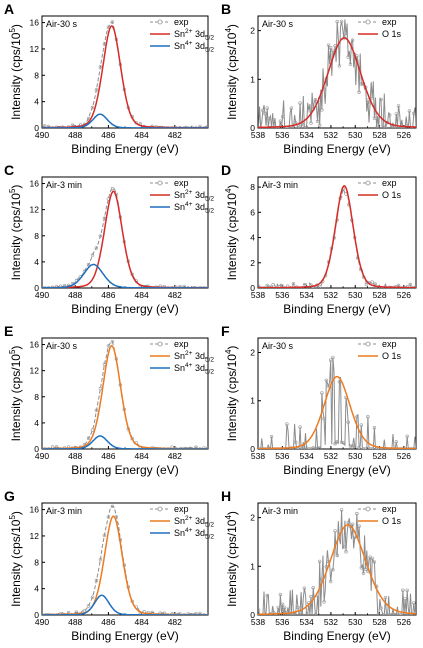  I want to click on y-tick-label: 16, so click(35, 510).